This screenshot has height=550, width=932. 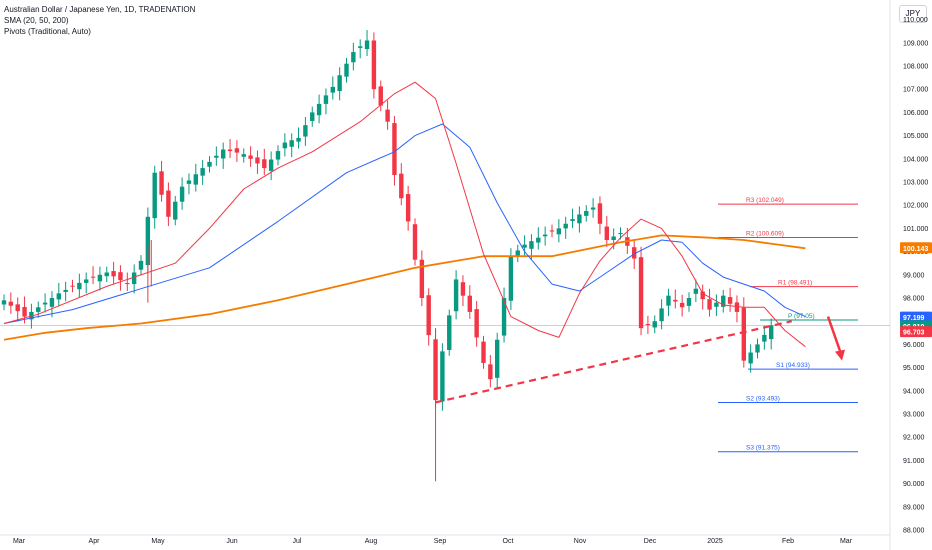 What do you see at coordinates (371, 541) in the screenshot?
I see `time-tick-label: Aug` at bounding box center [371, 541].